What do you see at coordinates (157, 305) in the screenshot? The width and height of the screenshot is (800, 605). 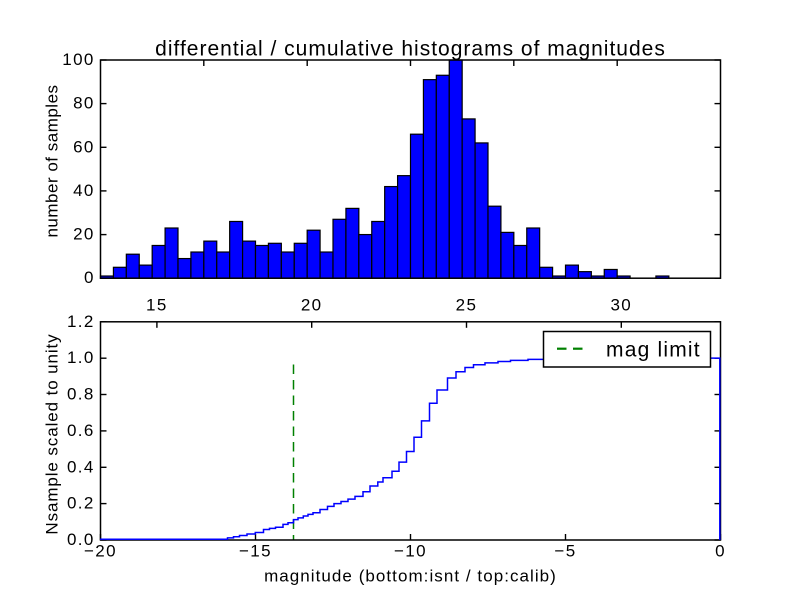 I see `svg-text: 15` at bounding box center [157, 305].